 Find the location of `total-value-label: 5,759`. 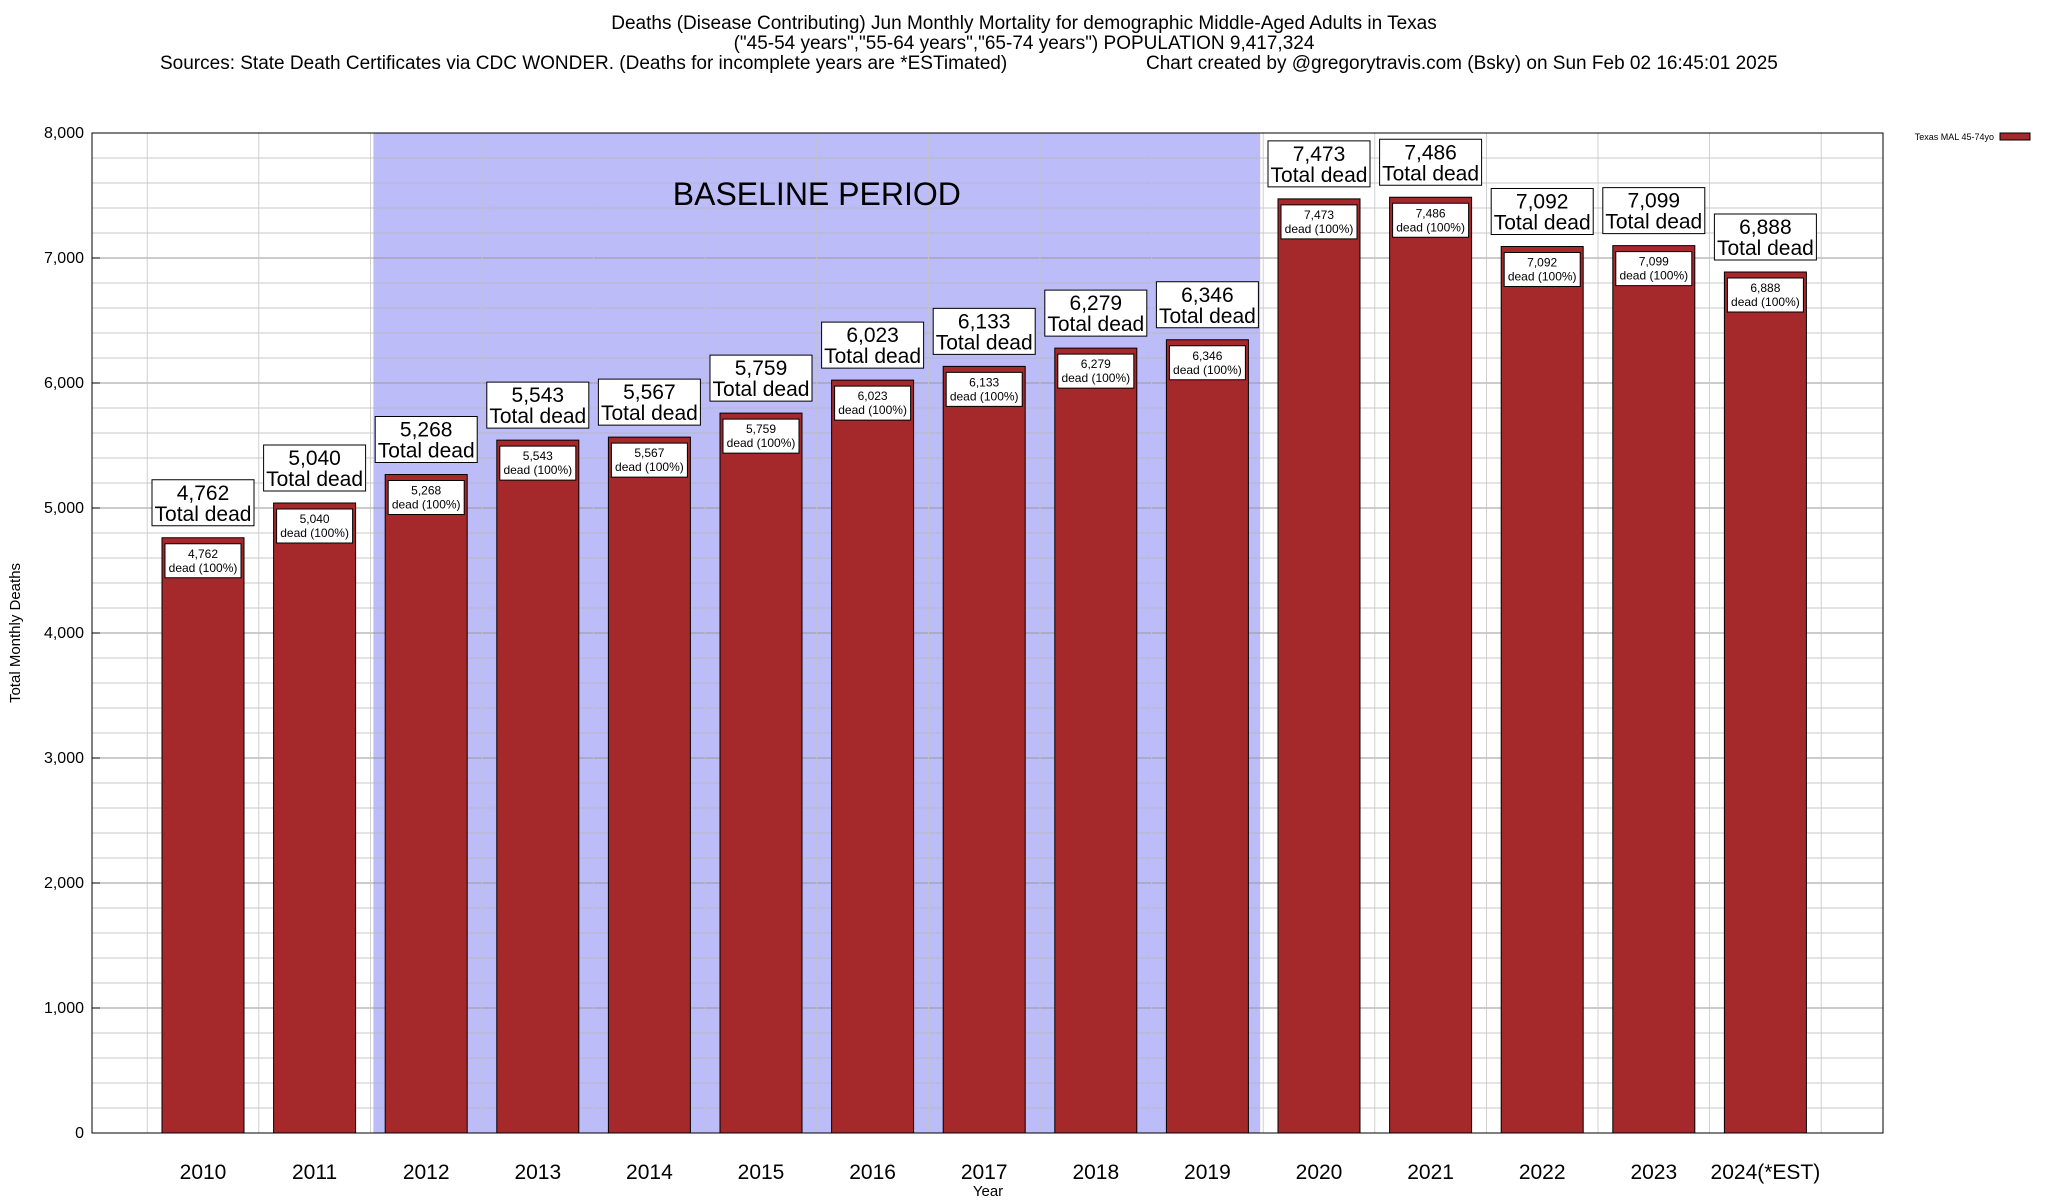

total-value-label: 5,759 is located at coordinates (761, 368).